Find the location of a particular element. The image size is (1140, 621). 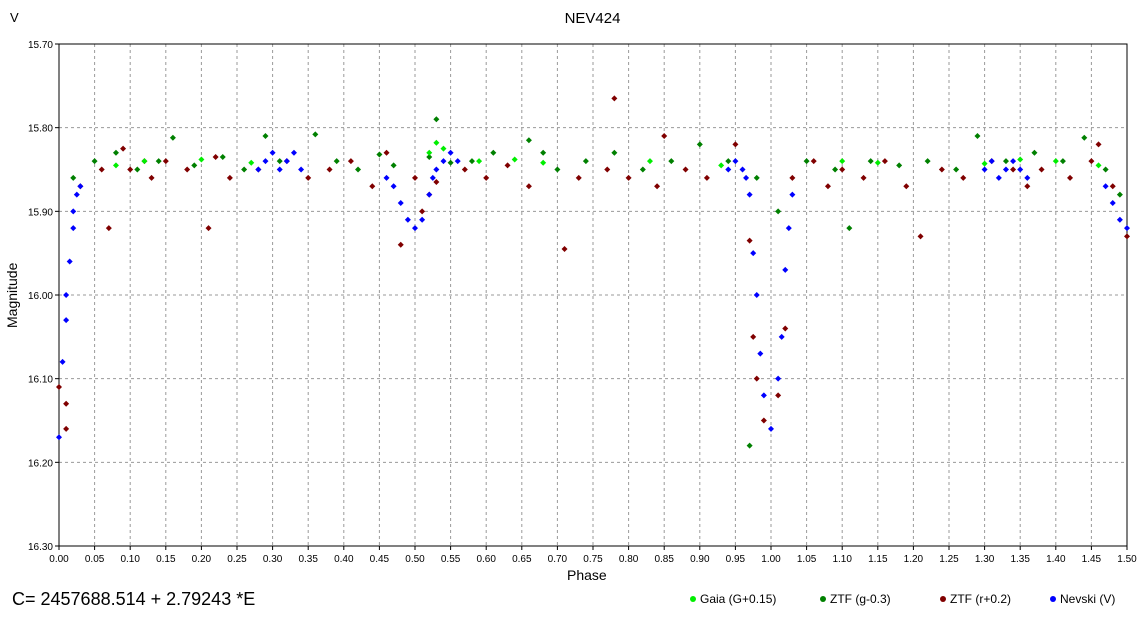

x-tick-label: 1.25 is located at coordinates (949, 559).